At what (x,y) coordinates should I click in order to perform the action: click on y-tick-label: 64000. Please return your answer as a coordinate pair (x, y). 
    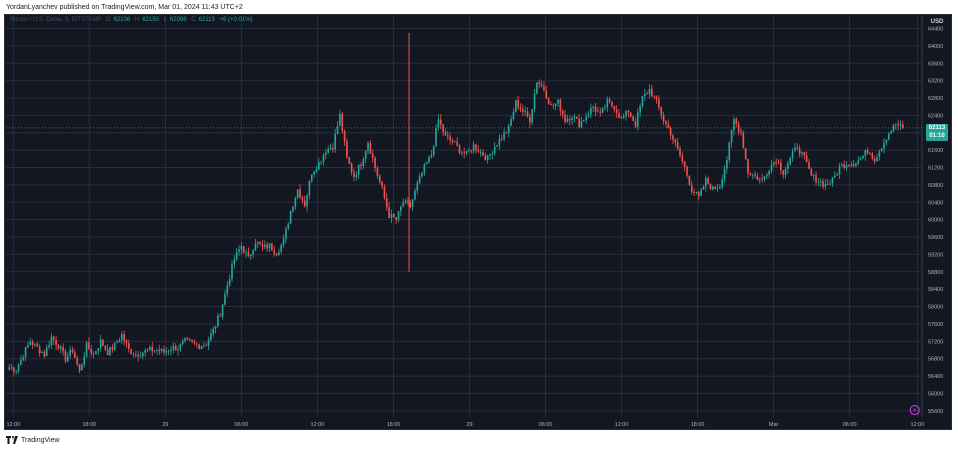
    Looking at the image, I should click on (935, 47).